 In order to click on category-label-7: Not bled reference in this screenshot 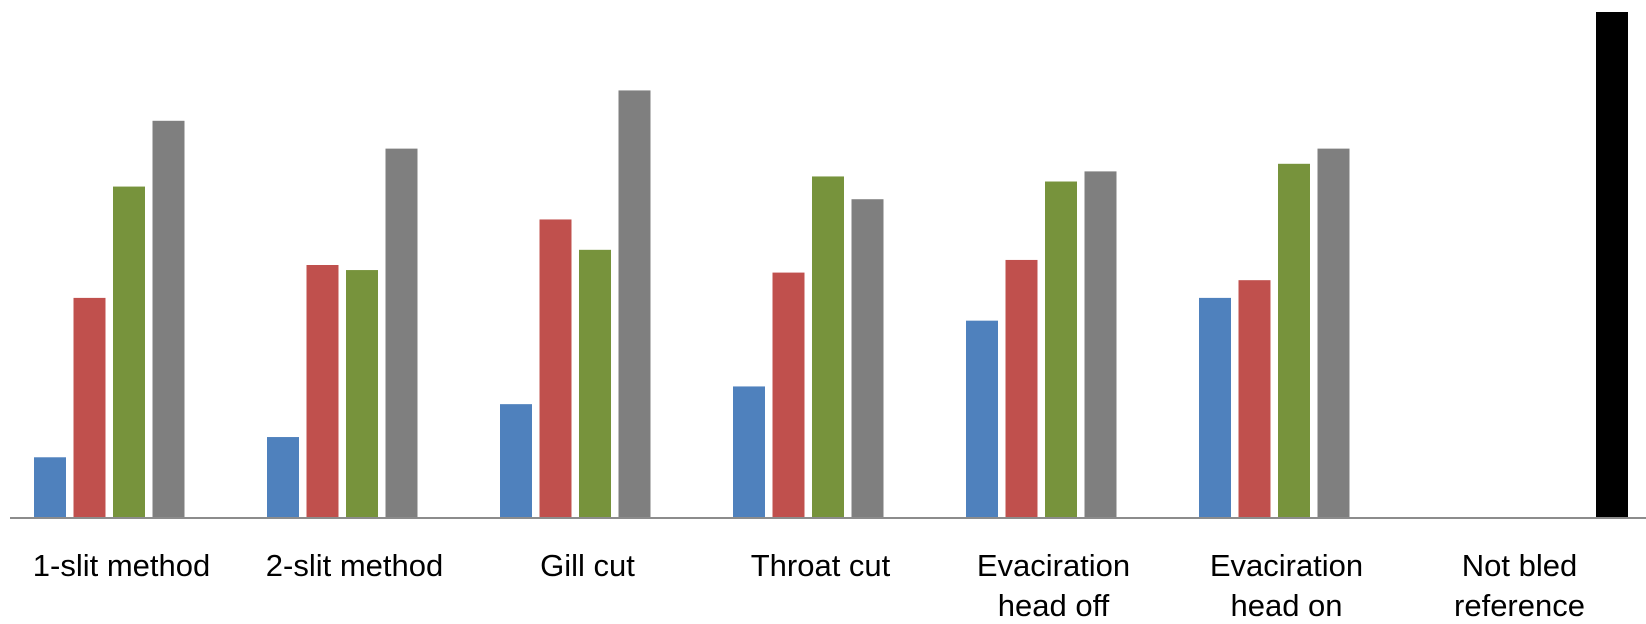, I will do `click(1519, 585)`.